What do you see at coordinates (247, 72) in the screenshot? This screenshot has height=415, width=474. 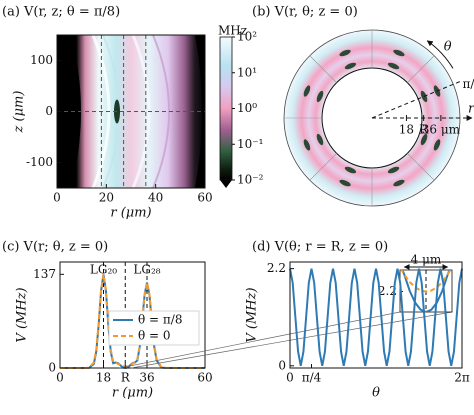 I see `colorbar-tick-label: 10¹` at bounding box center [247, 72].